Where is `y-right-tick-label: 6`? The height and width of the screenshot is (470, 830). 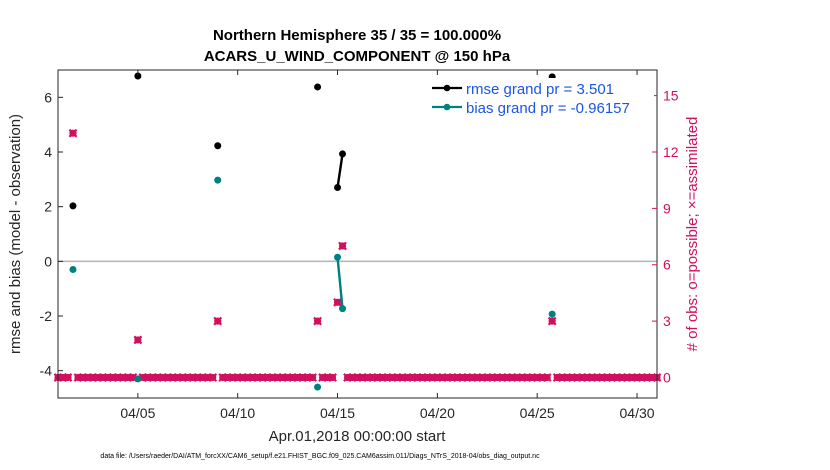 y-right-tick-label: 6 is located at coordinates (667, 265).